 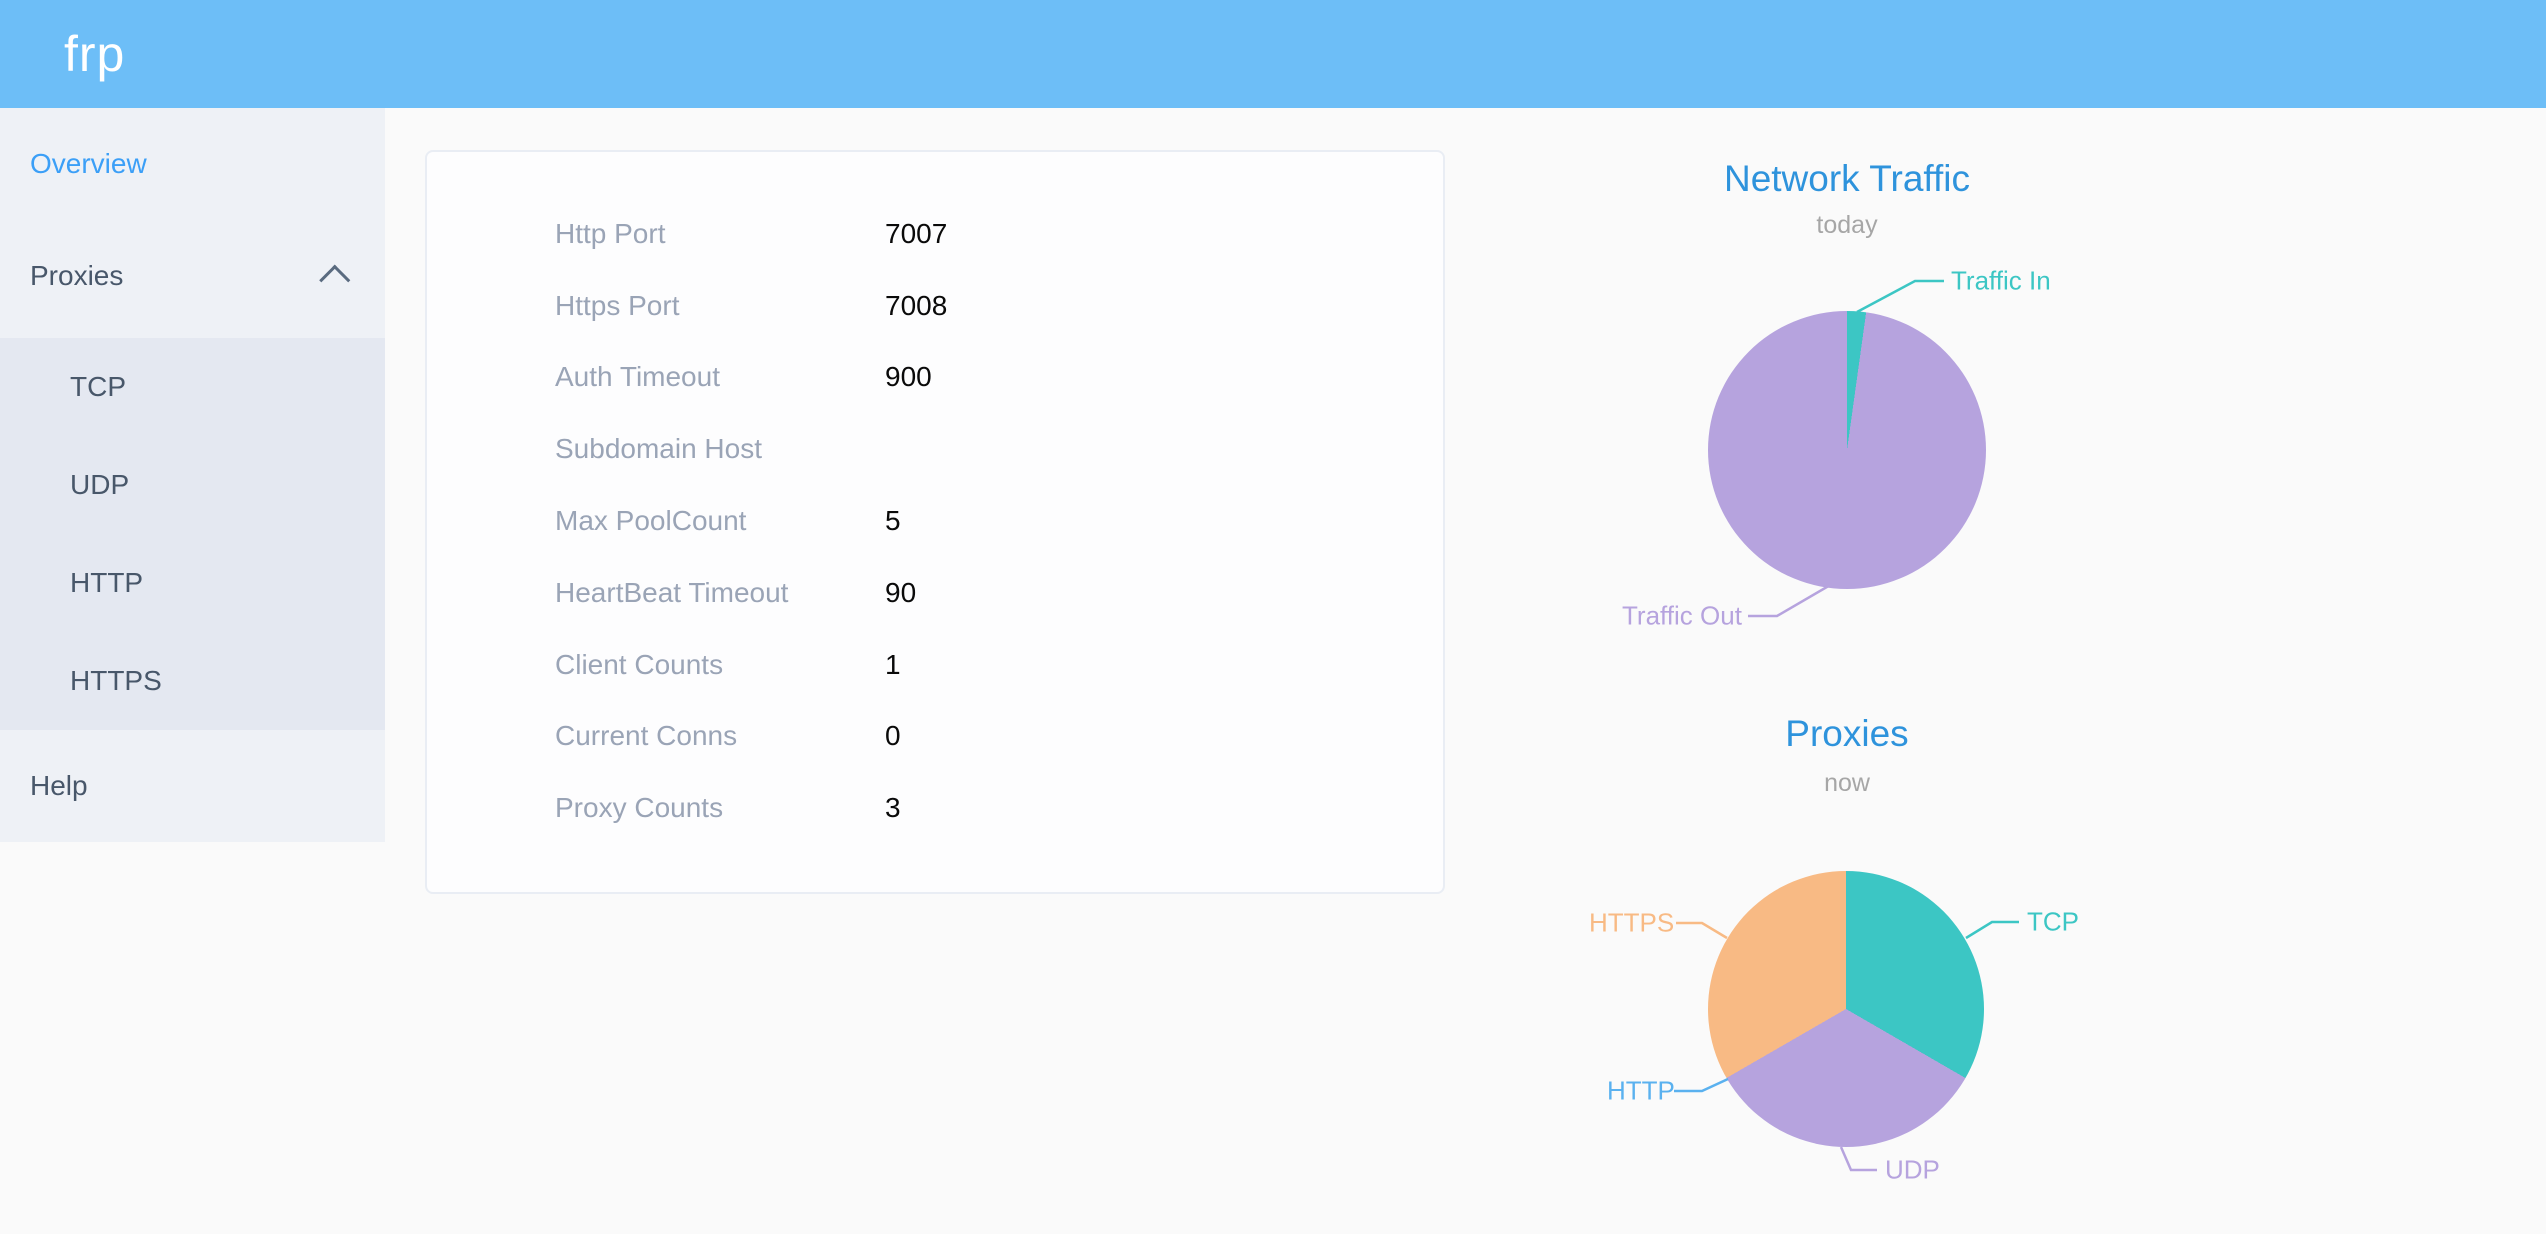 I want to click on info-label: Proxy Counts, so click(x=639, y=808).